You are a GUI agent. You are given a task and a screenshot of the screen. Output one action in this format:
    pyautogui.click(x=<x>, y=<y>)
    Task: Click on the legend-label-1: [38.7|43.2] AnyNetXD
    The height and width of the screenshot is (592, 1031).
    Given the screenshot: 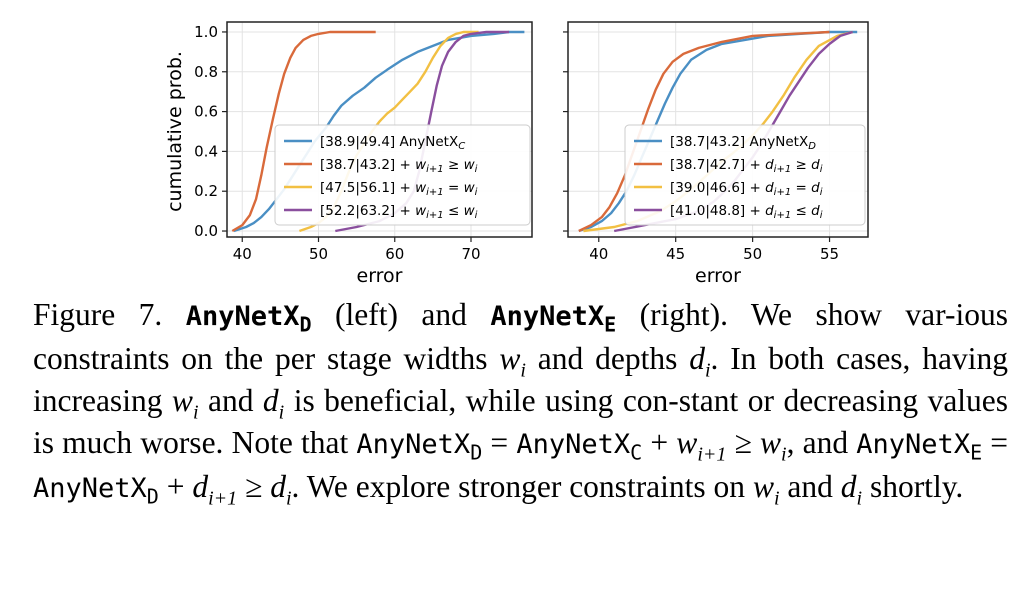 What is the action you would take?
    pyautogui.click(x=743, y=143)
    